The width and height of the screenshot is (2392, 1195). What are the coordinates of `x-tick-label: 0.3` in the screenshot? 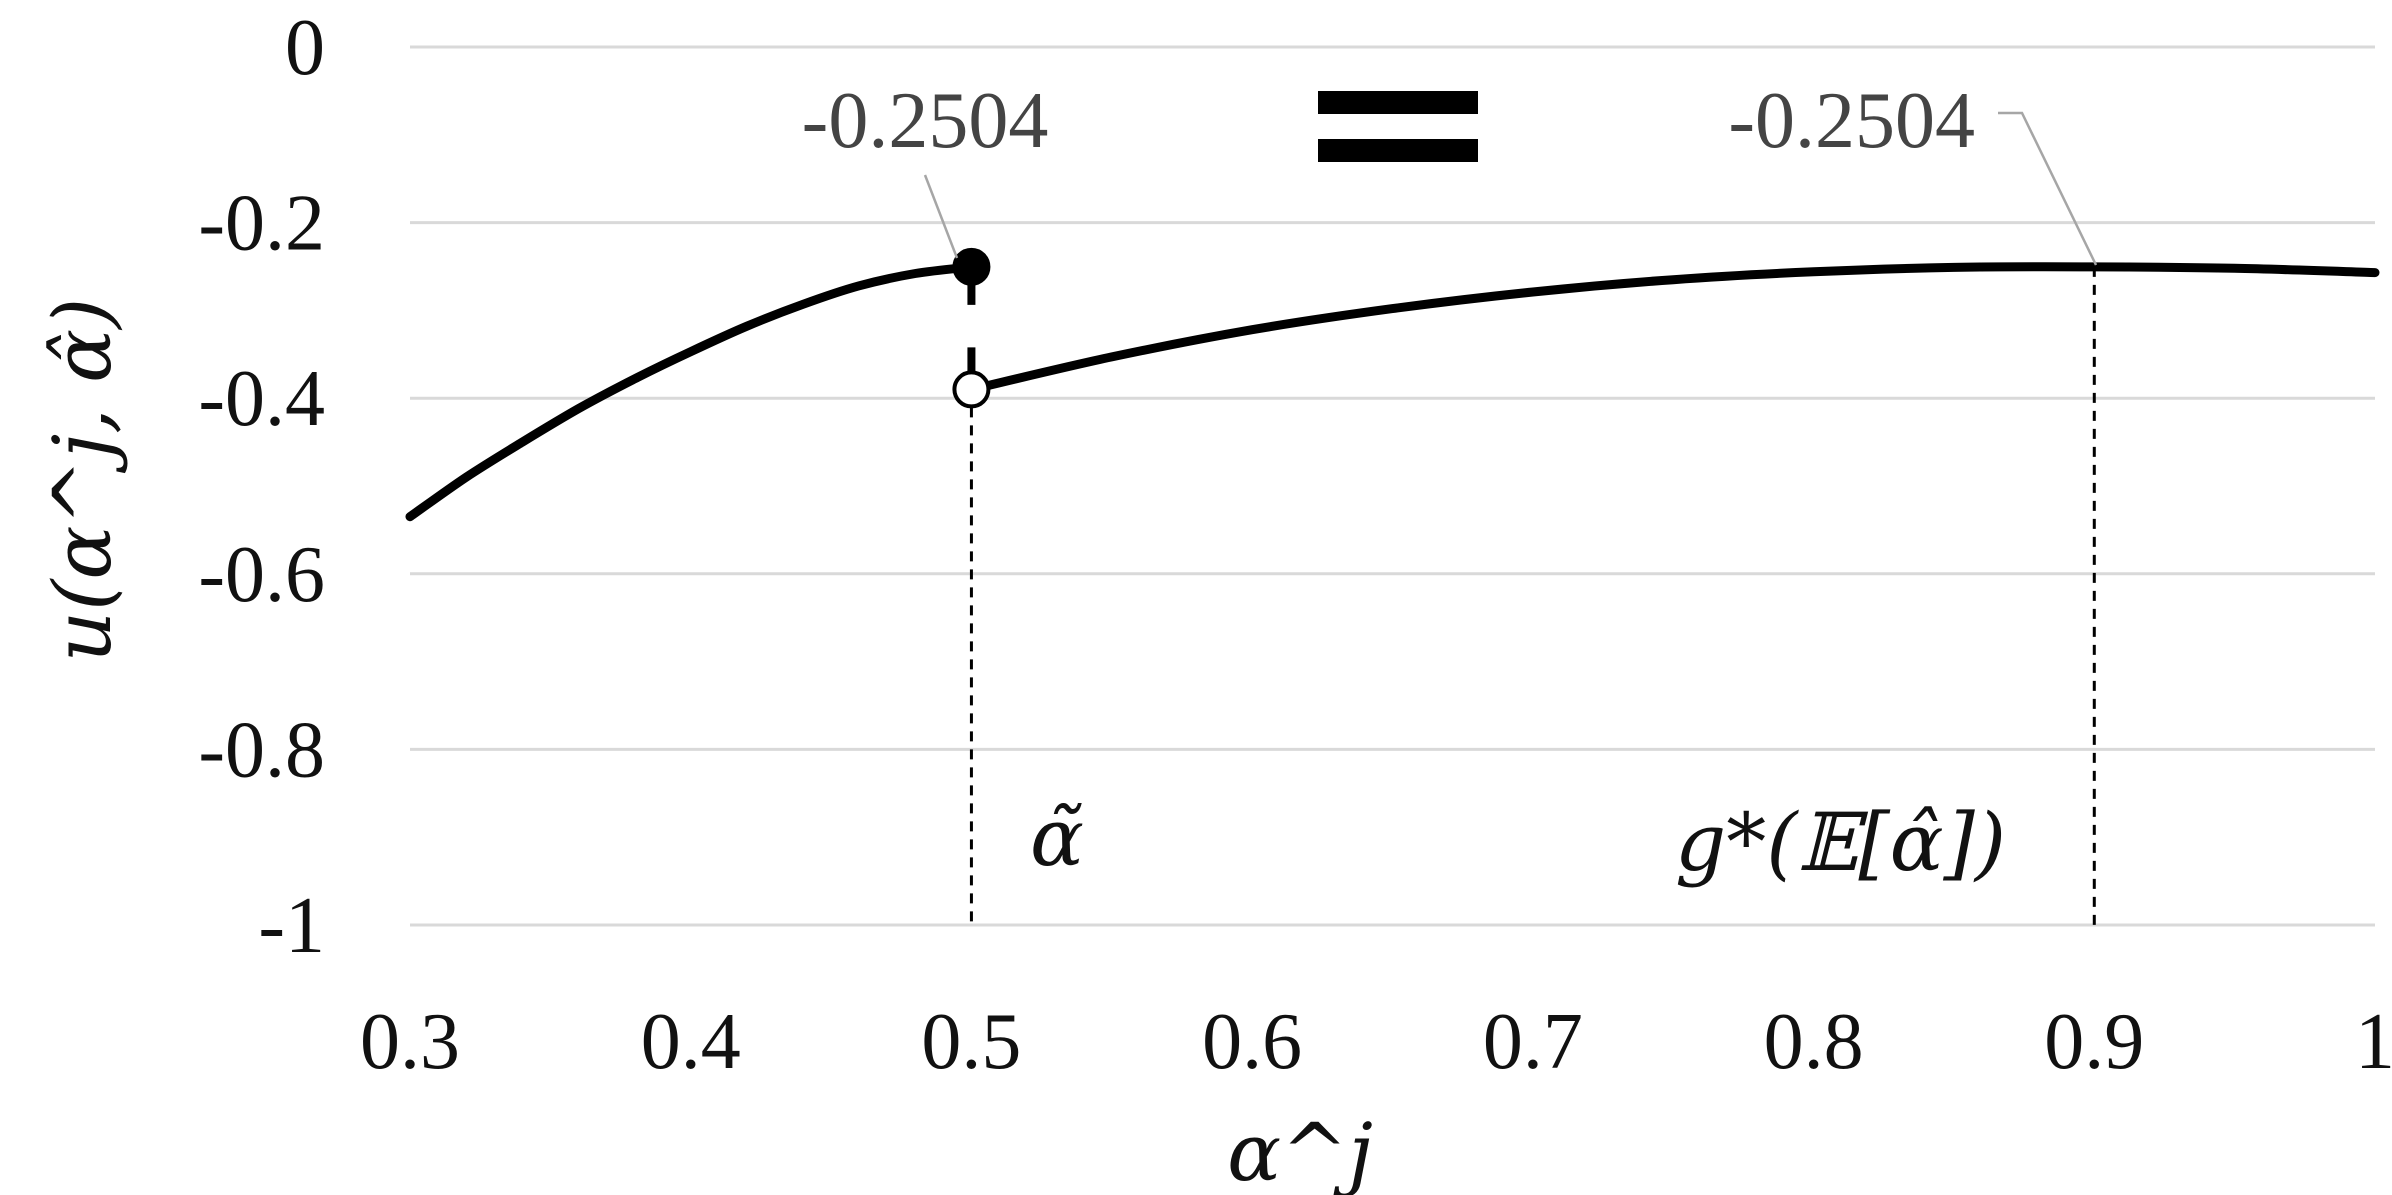 It's located at (410, 1042).